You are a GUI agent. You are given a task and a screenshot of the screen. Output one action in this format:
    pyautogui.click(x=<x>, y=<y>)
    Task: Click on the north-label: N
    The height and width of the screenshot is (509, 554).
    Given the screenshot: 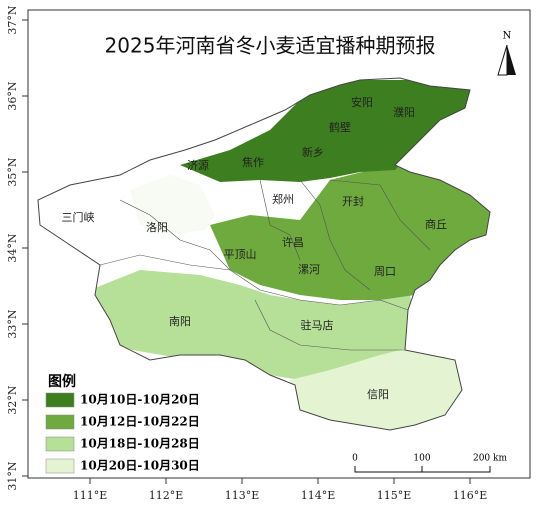 What is the action you would take?
    pyautogui.click(x=507, y=36)
    